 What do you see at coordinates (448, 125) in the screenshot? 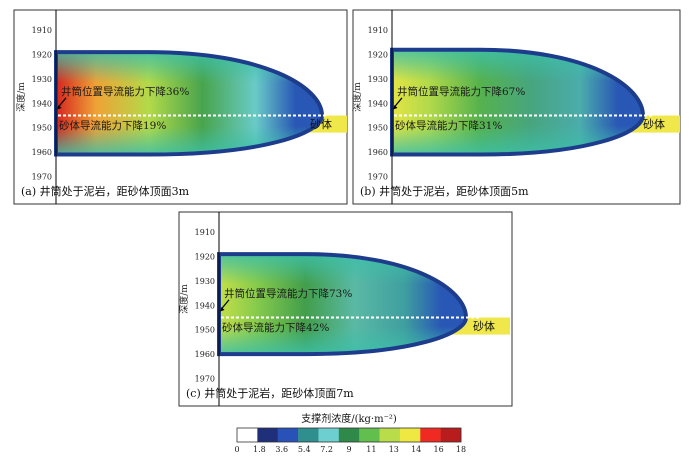
I see `sand-annotation: 砂体导流能力下降31%` at bounding box center [448, 125].